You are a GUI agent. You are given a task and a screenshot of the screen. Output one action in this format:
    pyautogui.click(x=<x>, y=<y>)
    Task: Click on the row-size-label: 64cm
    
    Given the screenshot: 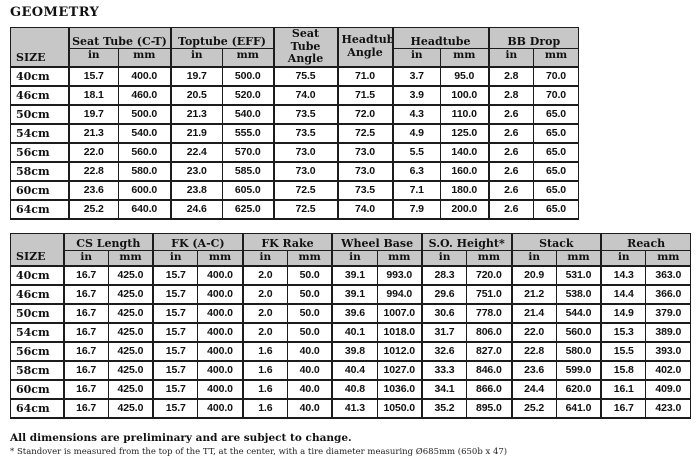 What is the action you would take?
    pyautogui.click(x=39, y=209)
    